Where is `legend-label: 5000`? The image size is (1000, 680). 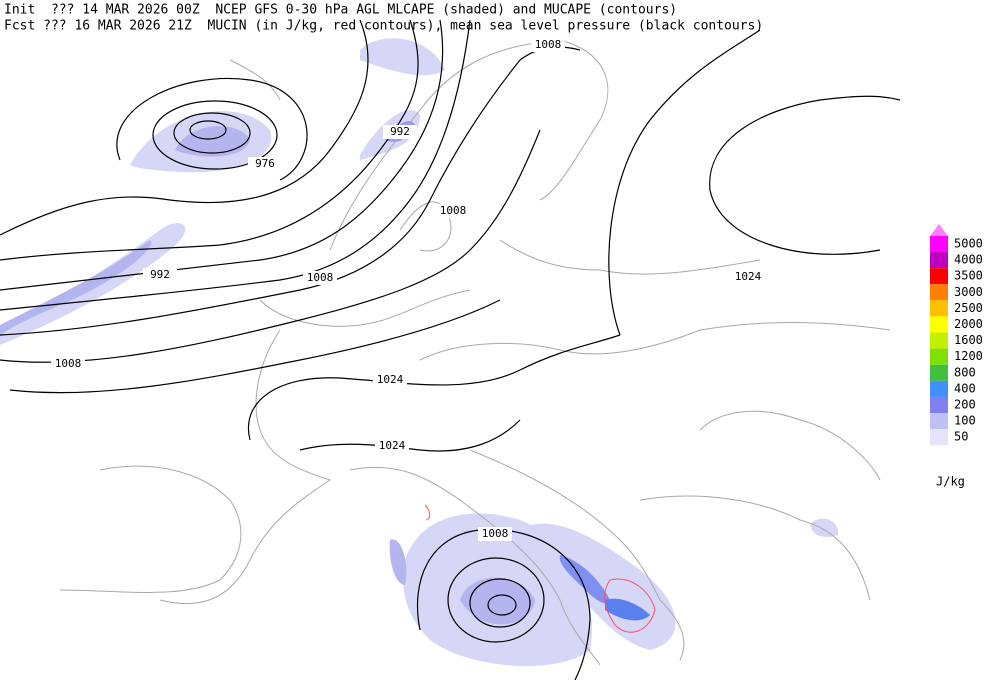
legend-label: 5000 is located at coordinates (968, 244).